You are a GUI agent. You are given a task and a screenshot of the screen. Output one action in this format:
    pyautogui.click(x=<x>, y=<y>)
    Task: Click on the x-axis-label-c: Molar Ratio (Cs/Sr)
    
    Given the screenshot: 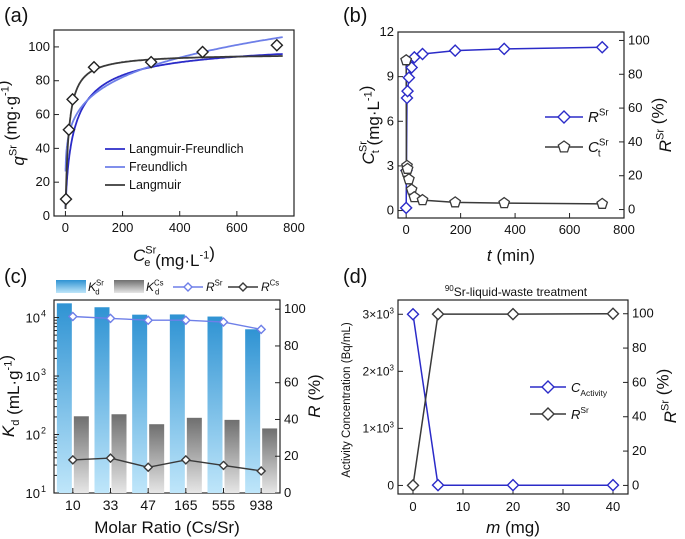 What is the action you would take?
    pyautogui.click(x=166, y=527)
    